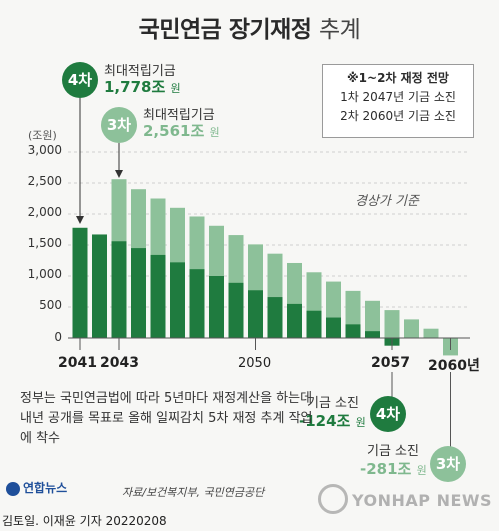 The width and height of the screenshot is (499, 531). I want to click on peak3-number: 2,561조, so click(174, 131).